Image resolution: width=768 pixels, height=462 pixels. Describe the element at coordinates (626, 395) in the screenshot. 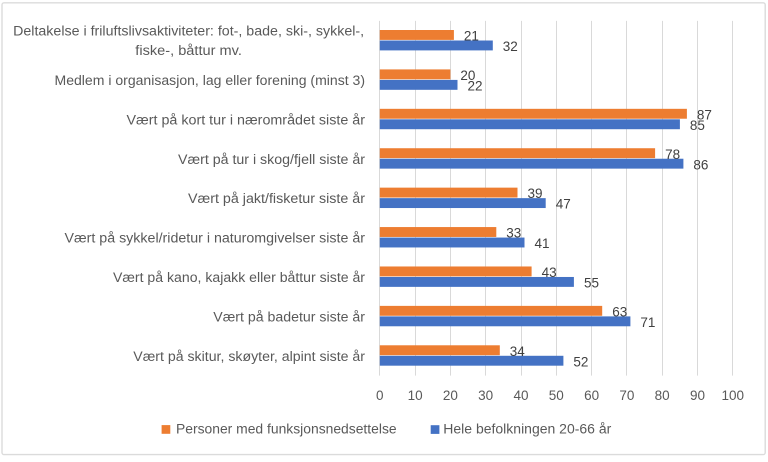

I see `svg-text: 70` at that location.